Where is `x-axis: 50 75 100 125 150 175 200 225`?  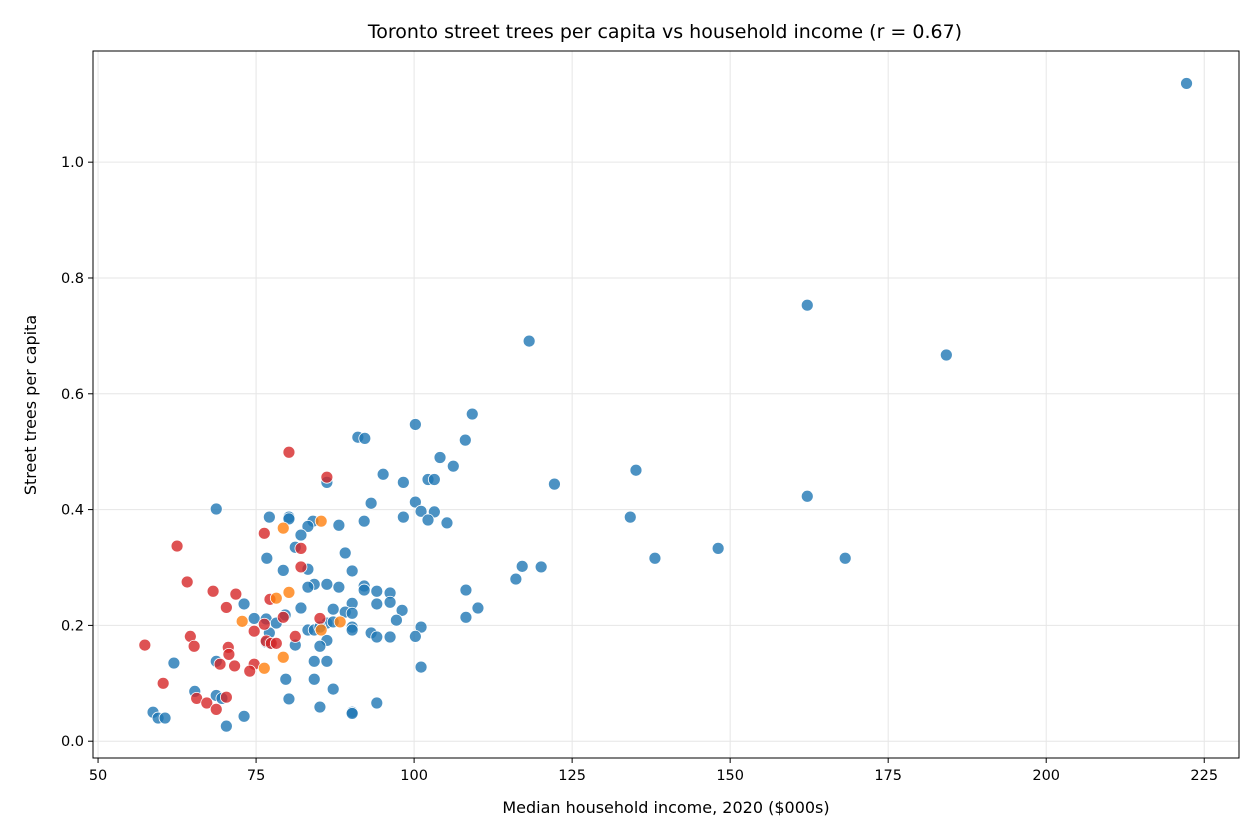
x-axis: 50 75 100 125 150 175 200 225 is located at coordinates (653, 771).